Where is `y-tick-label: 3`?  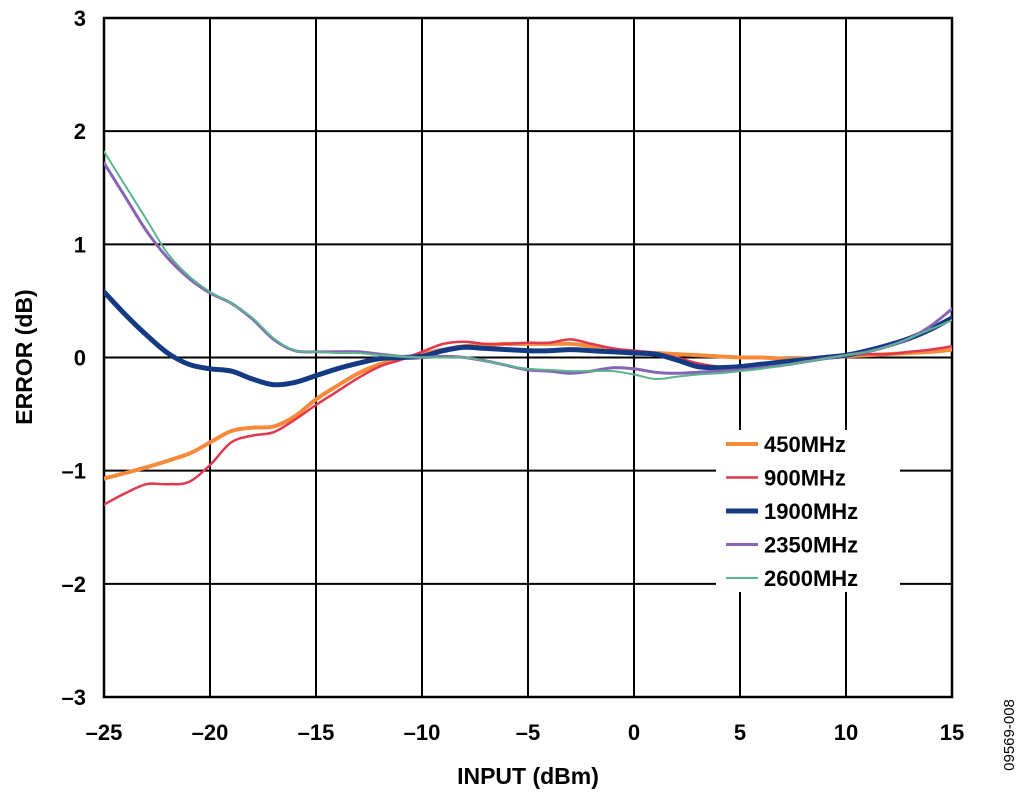
y-tick-label: 3 is located at coordinates (80, 18).